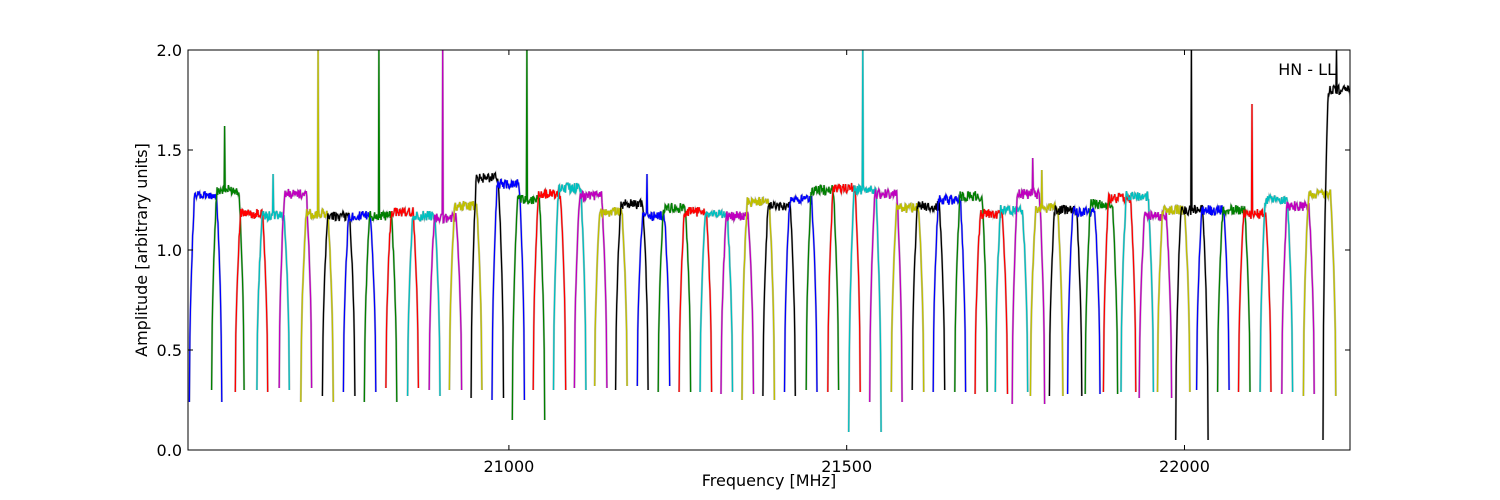  I want to click on y-tick-label: 0.5, so click(169, 350).